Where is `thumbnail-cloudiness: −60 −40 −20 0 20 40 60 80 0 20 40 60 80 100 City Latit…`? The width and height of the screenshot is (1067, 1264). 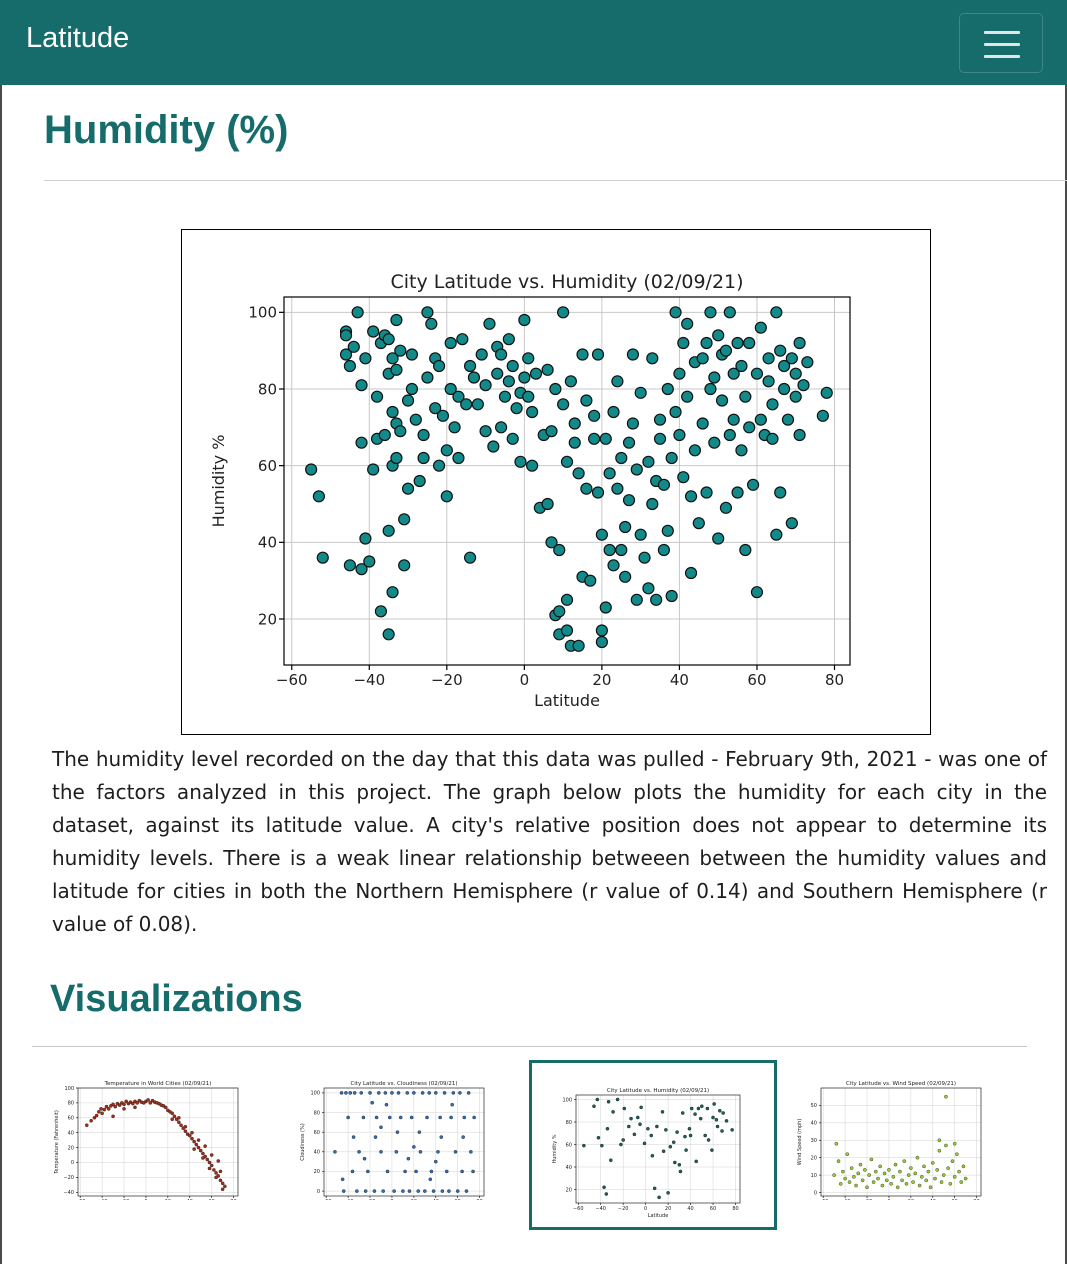
thumbnail-cloudiness: −60 −40 −20 0 20 40 60 80 0 20 40 60 80 100 City Latit… is located at coordinates (412, 1145).